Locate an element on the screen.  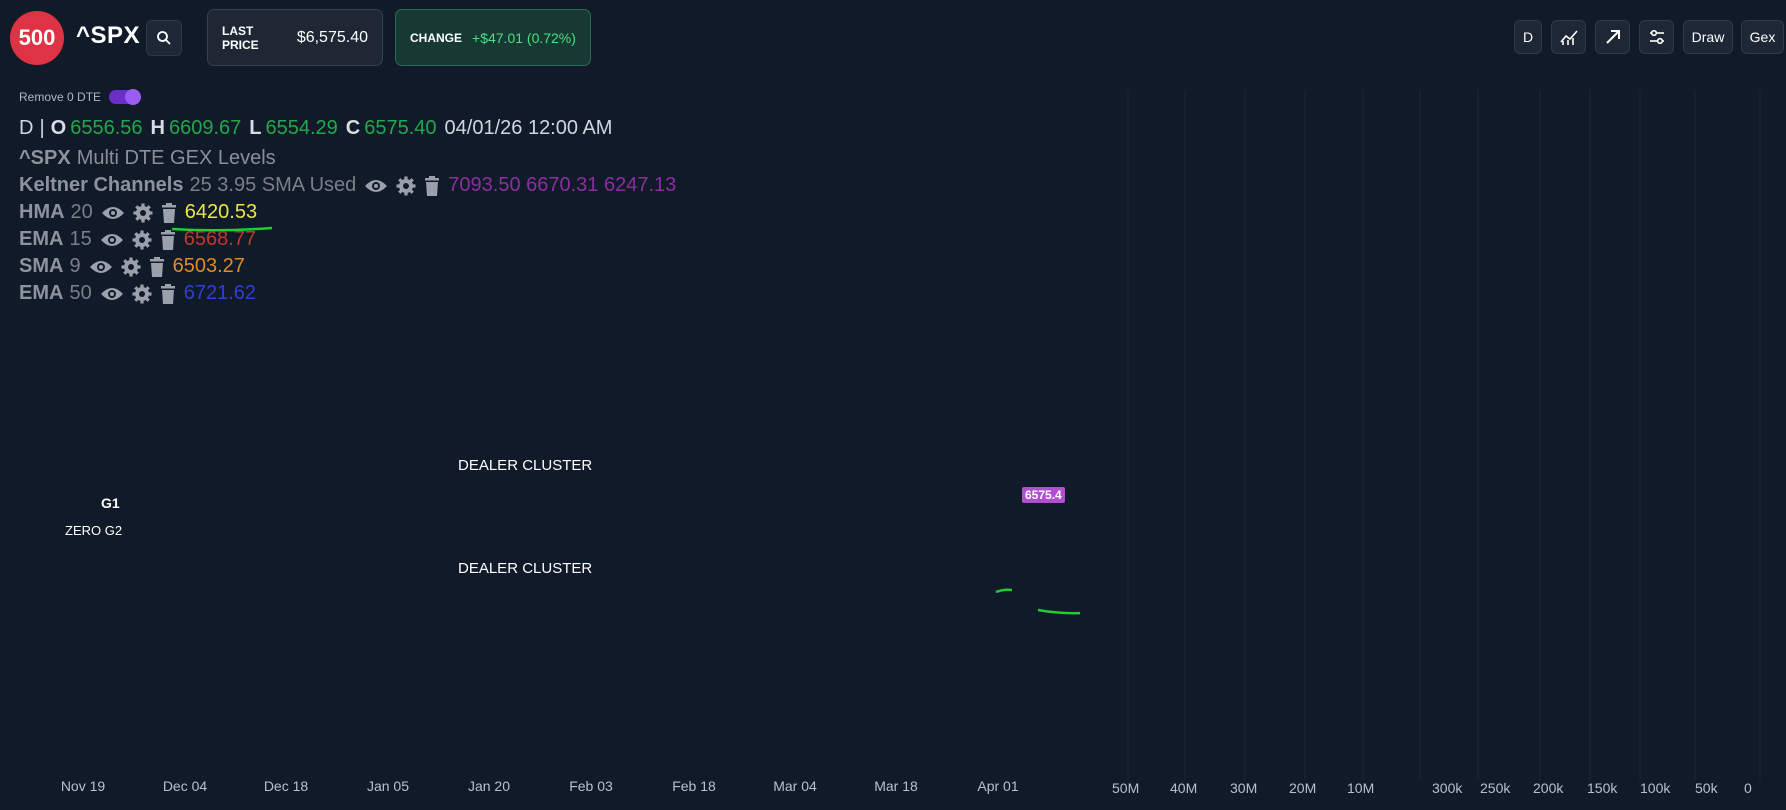
indicator-row: EMA 15 6568.77 is located at coordinates (137, 239).